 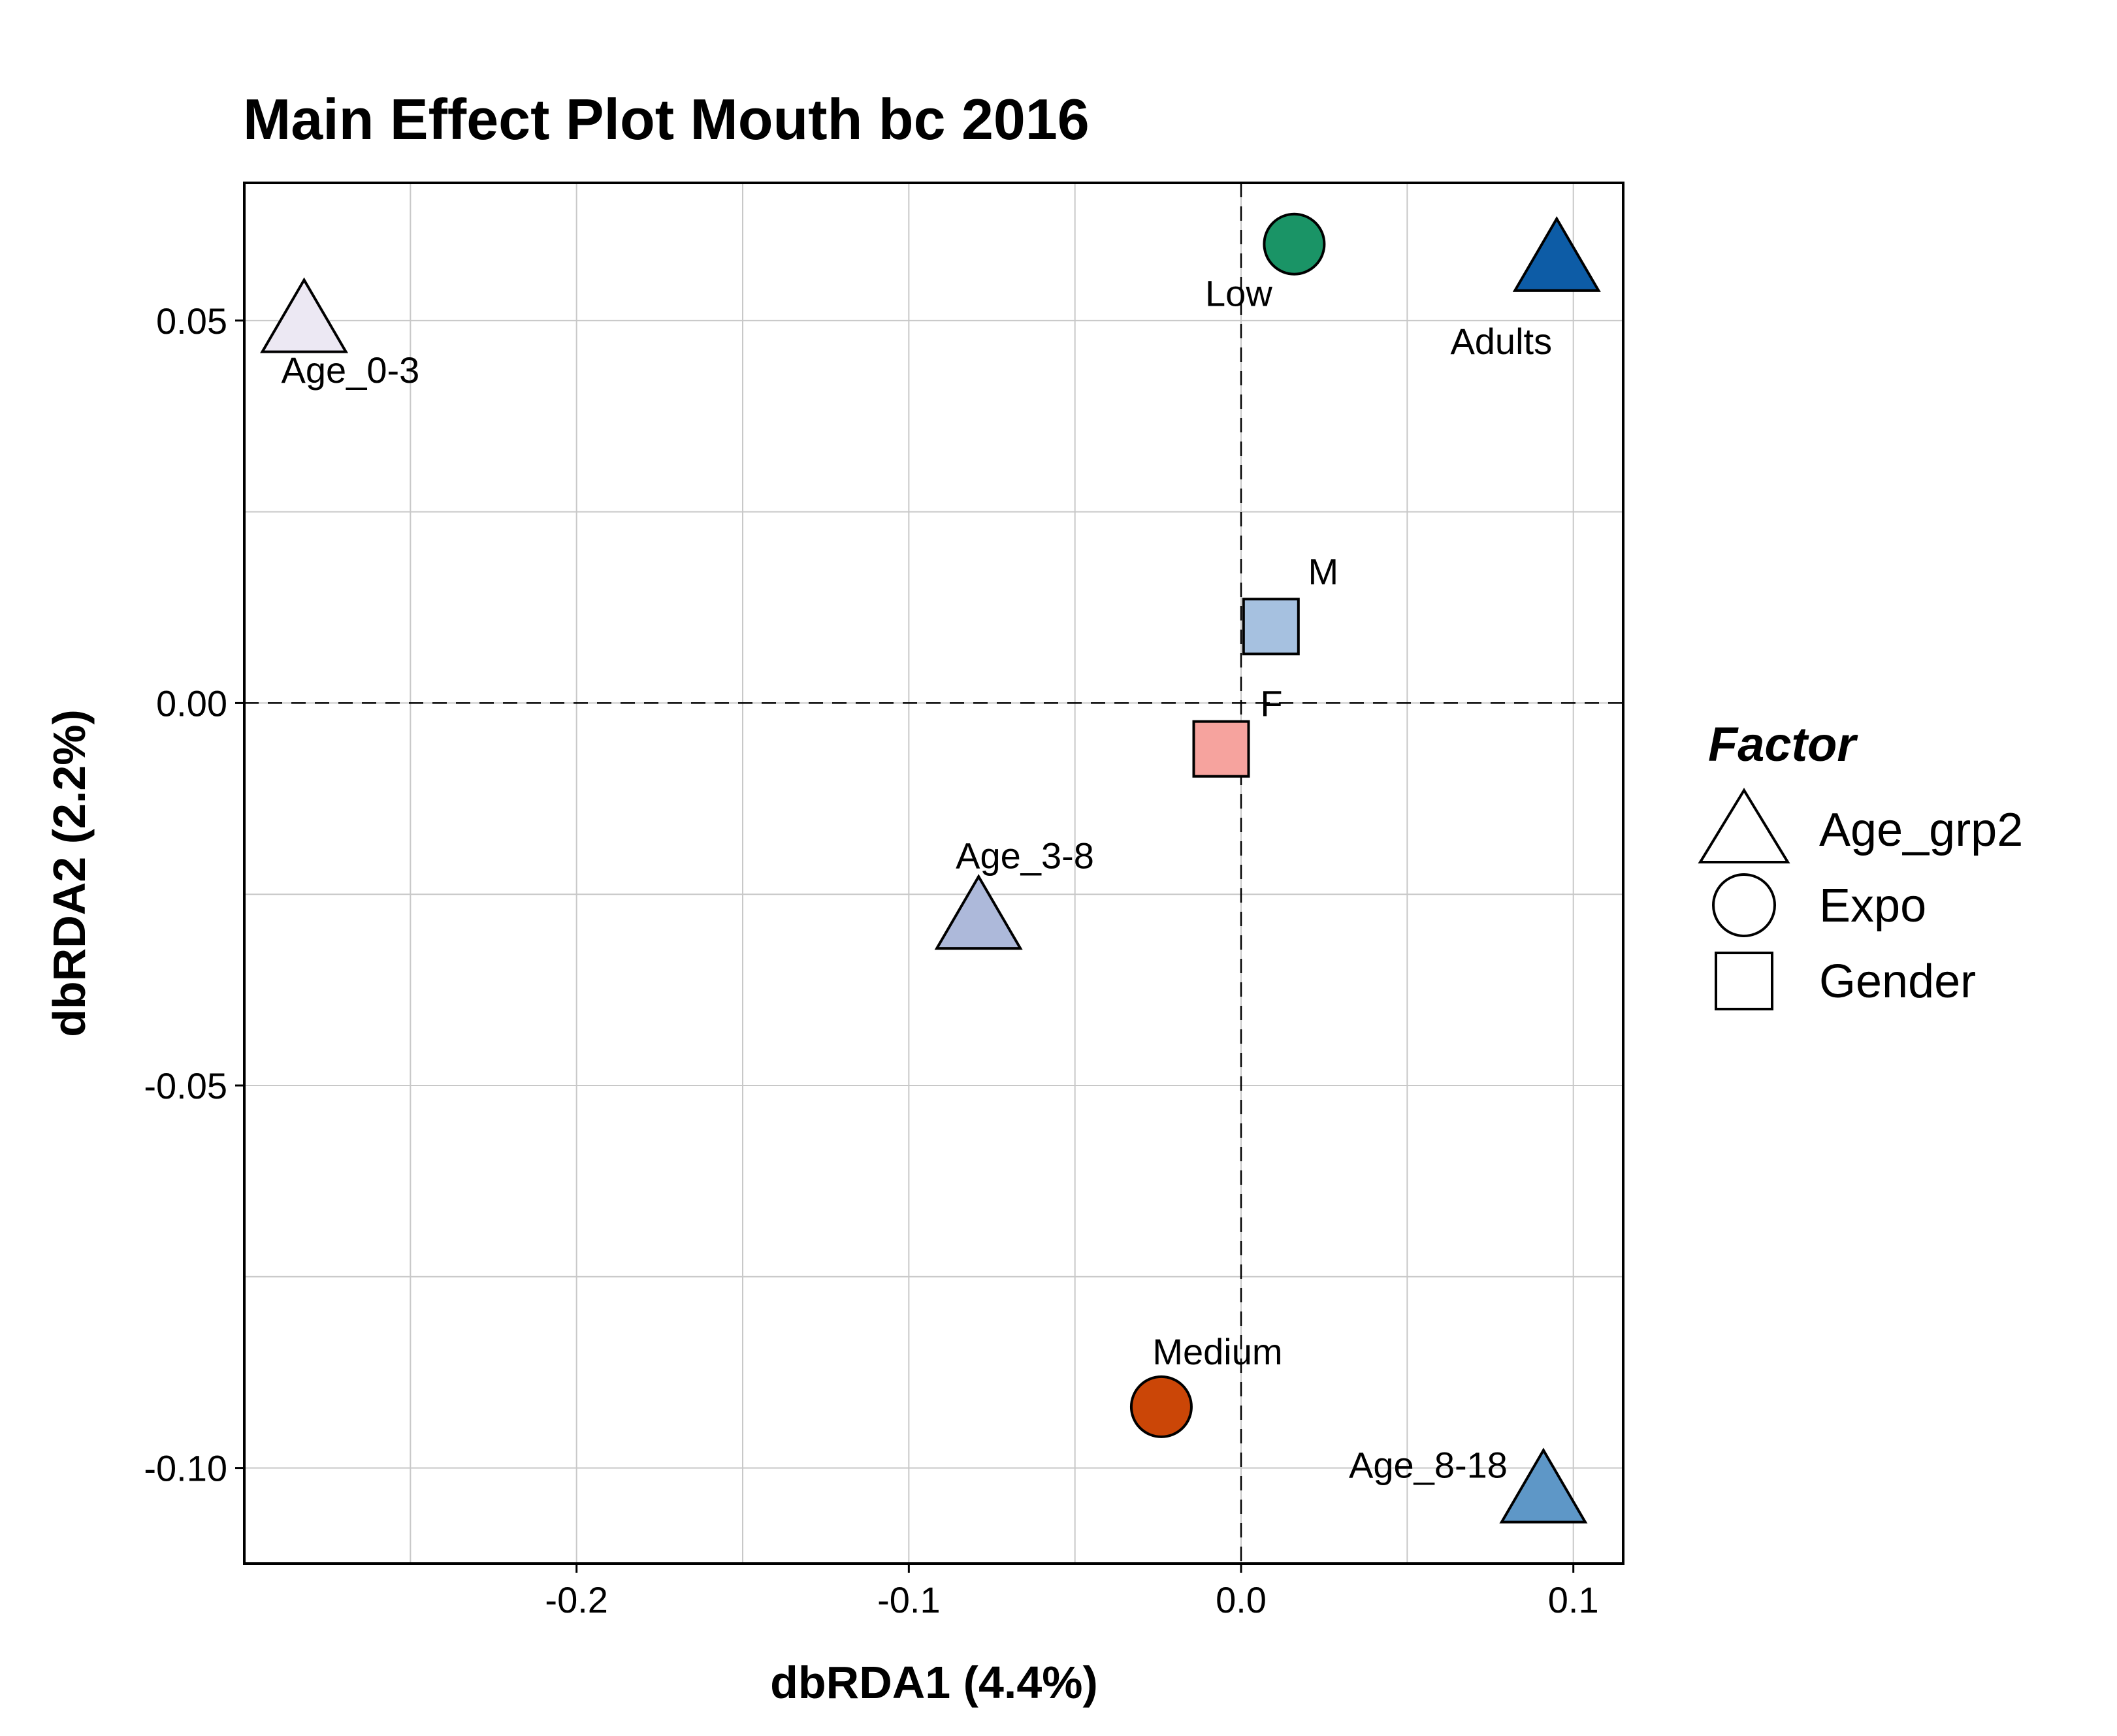 What do you see at coordinates (1025, 855) in the screenshot?
I see `point-label-age-3-8: Age_3-8` at bounding box center [1025, 855].